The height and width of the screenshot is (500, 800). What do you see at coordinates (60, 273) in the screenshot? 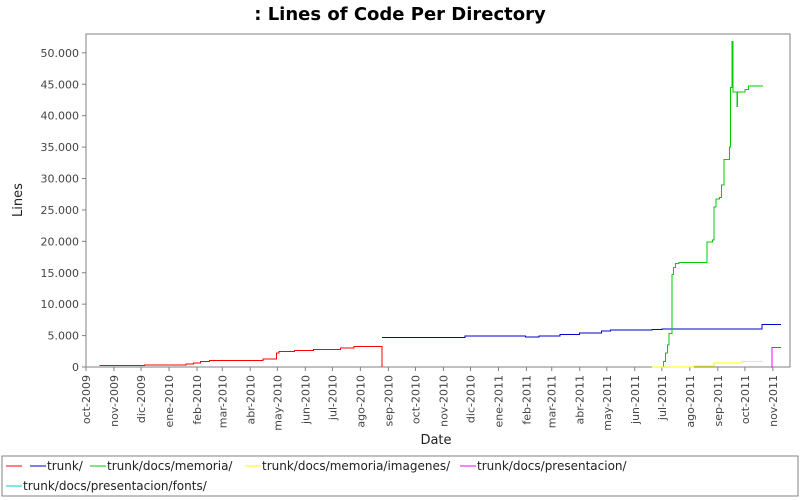
I see `y-tick-label: 15.000` at bounding box center [60, 273].